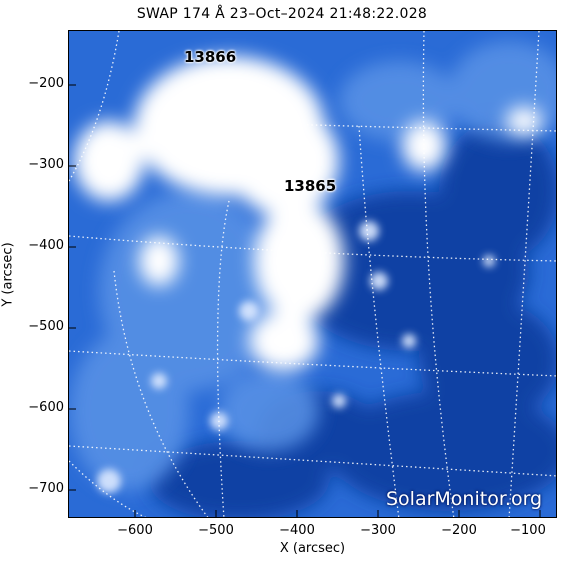 The width and height of the screenshot is (564, 564). What do you see at coordinates (46, 407) in the screenshot?
I see `y-tick-label: −600` at bounding box center [46, 407].